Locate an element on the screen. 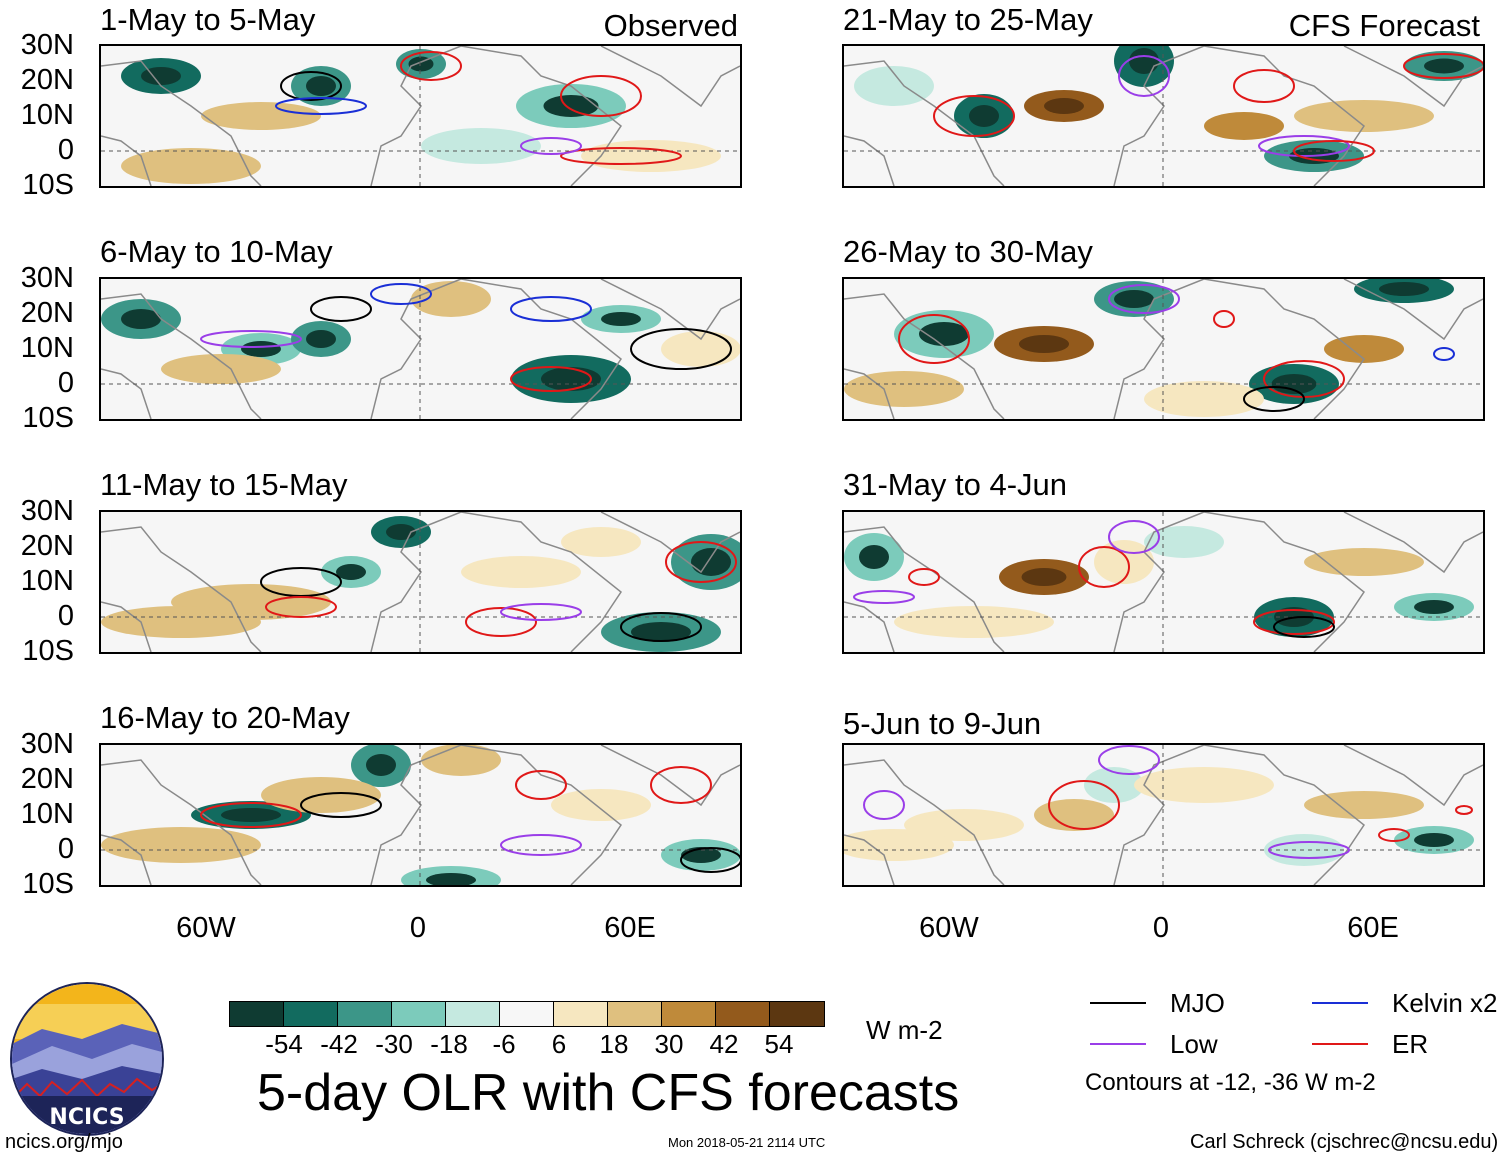  footer-author: Carl Schreck (cjschrec@ncsu.edu) is located at coordinates (1344, 1142).